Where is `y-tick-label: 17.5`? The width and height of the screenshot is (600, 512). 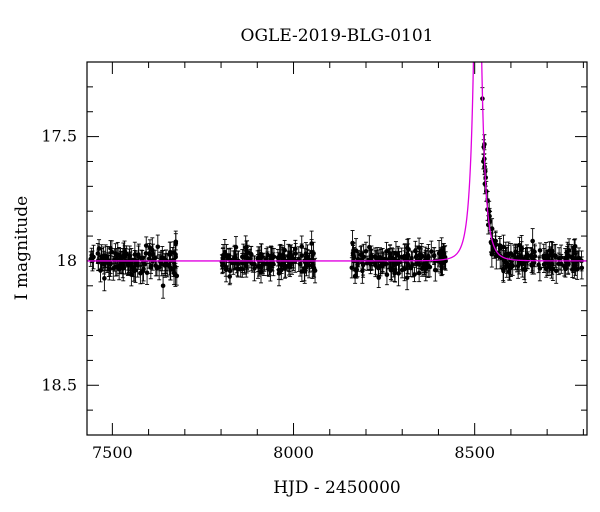
y-tick-label: 17.5 is located at coordinates (59, 136).